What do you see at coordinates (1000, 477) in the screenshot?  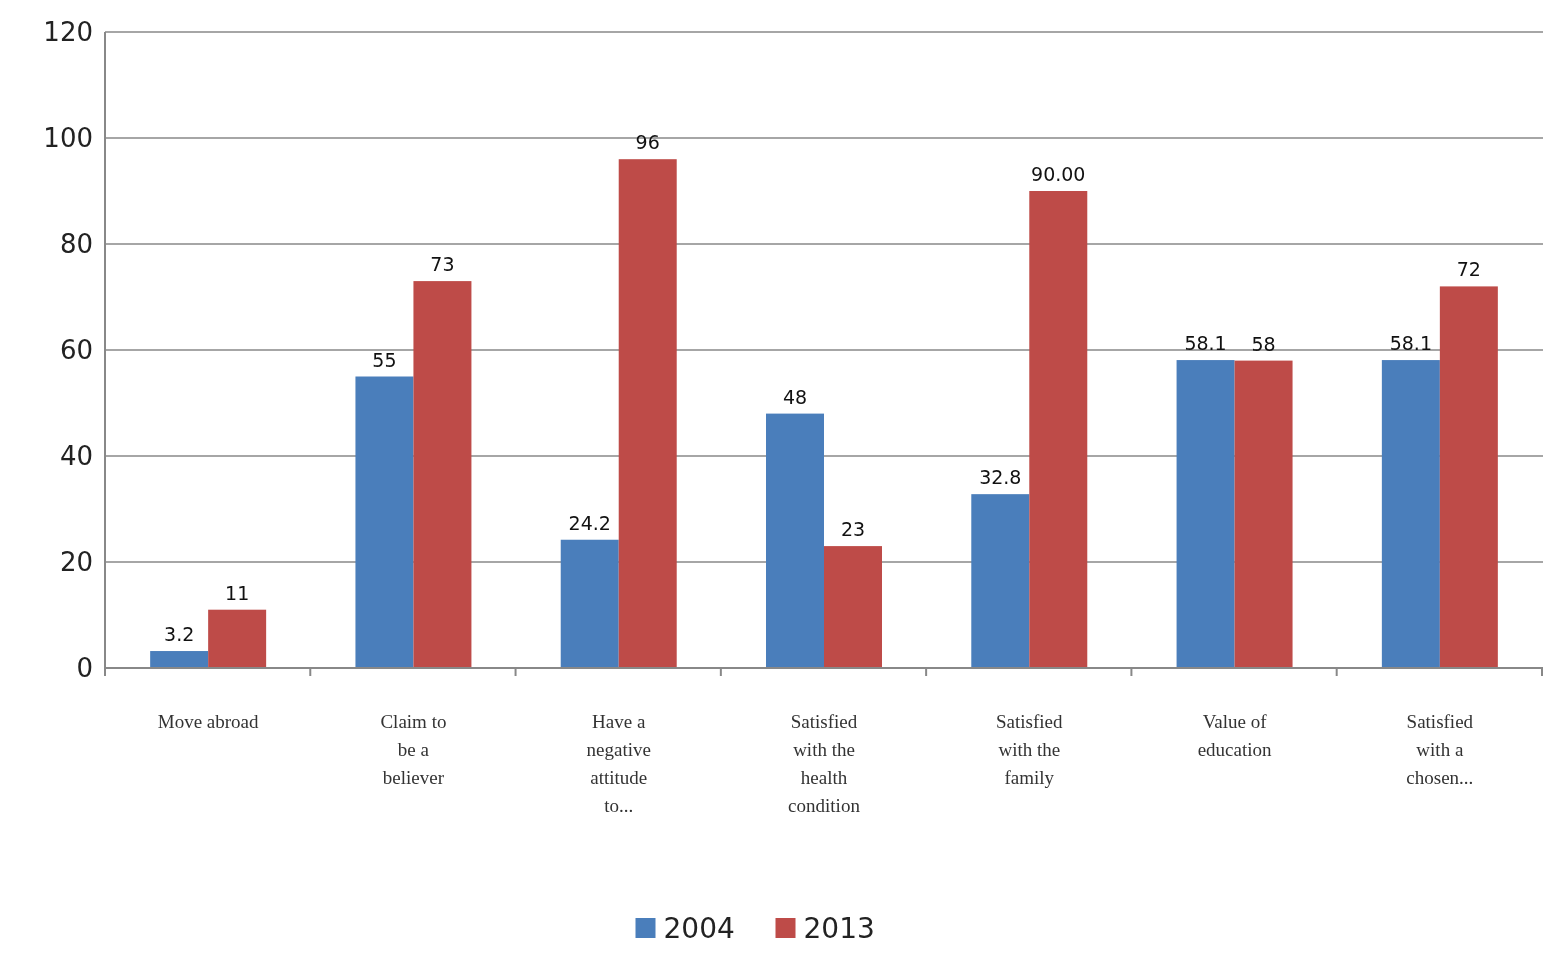 I see `data-label: 32.8` at bounding box center [1000, 477].